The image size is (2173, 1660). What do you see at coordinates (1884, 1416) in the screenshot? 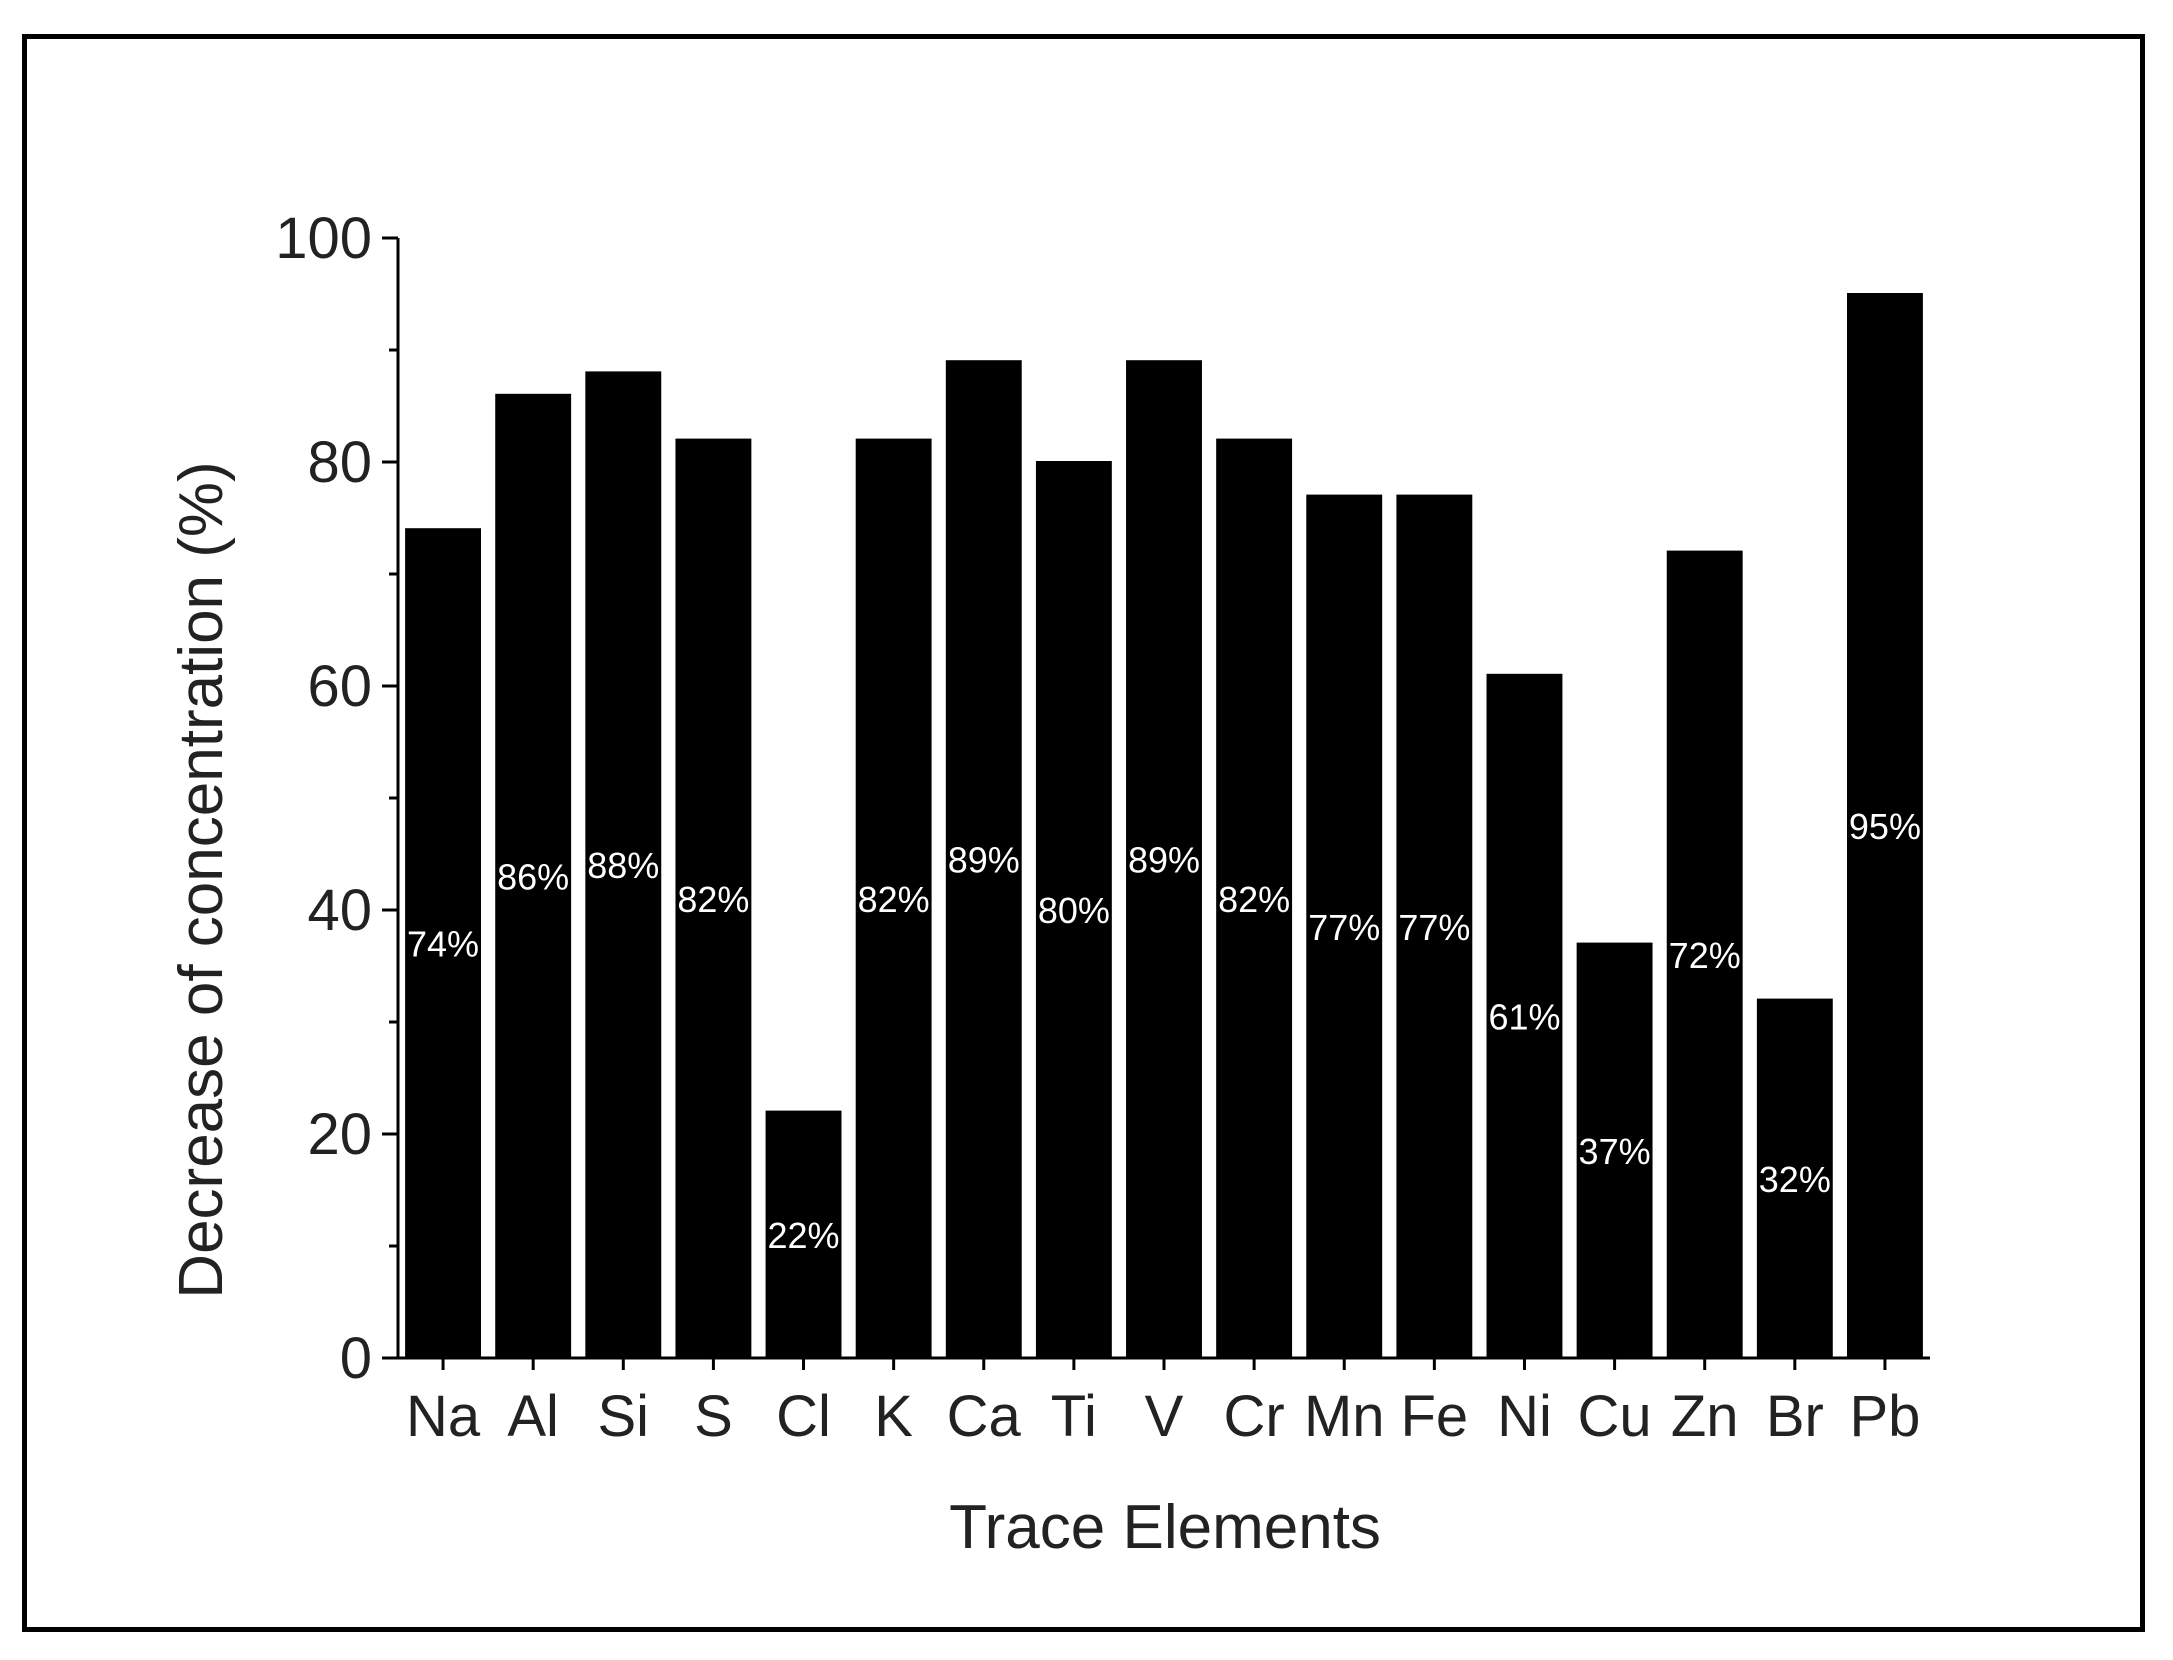
I see `x-tick-label: Pb` at bounding box center [1884, 1416].